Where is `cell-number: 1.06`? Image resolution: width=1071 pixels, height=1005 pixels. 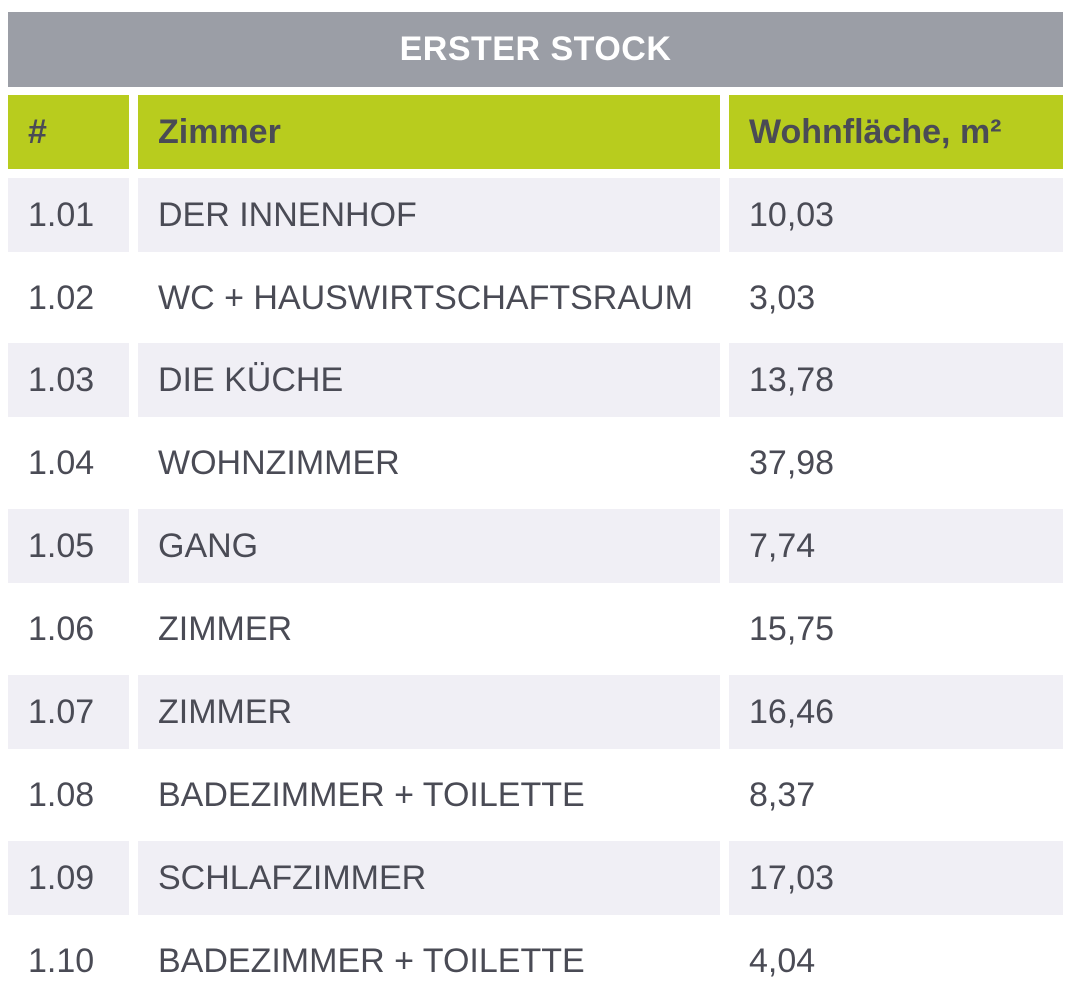
cell-number: 1.06 is located at coordinates (68, 629).